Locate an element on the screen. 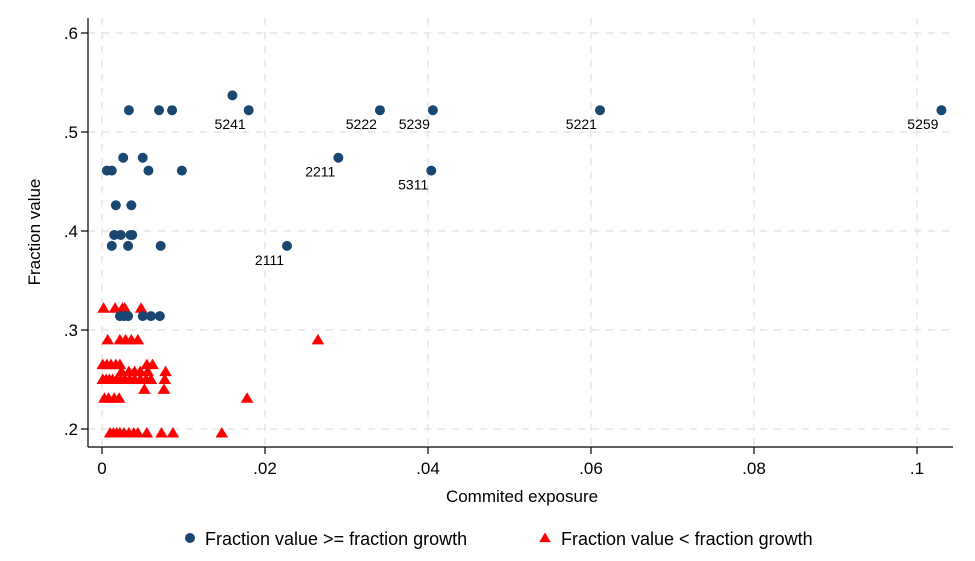  y-tick-label: .5 is located at coordinates (71, 132).